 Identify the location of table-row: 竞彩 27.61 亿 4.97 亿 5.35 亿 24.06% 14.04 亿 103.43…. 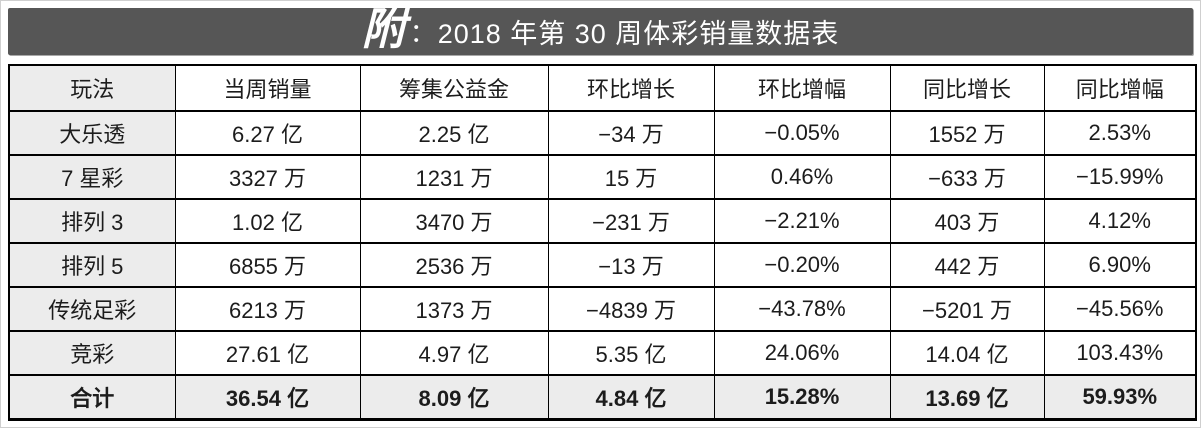
(602, 353).